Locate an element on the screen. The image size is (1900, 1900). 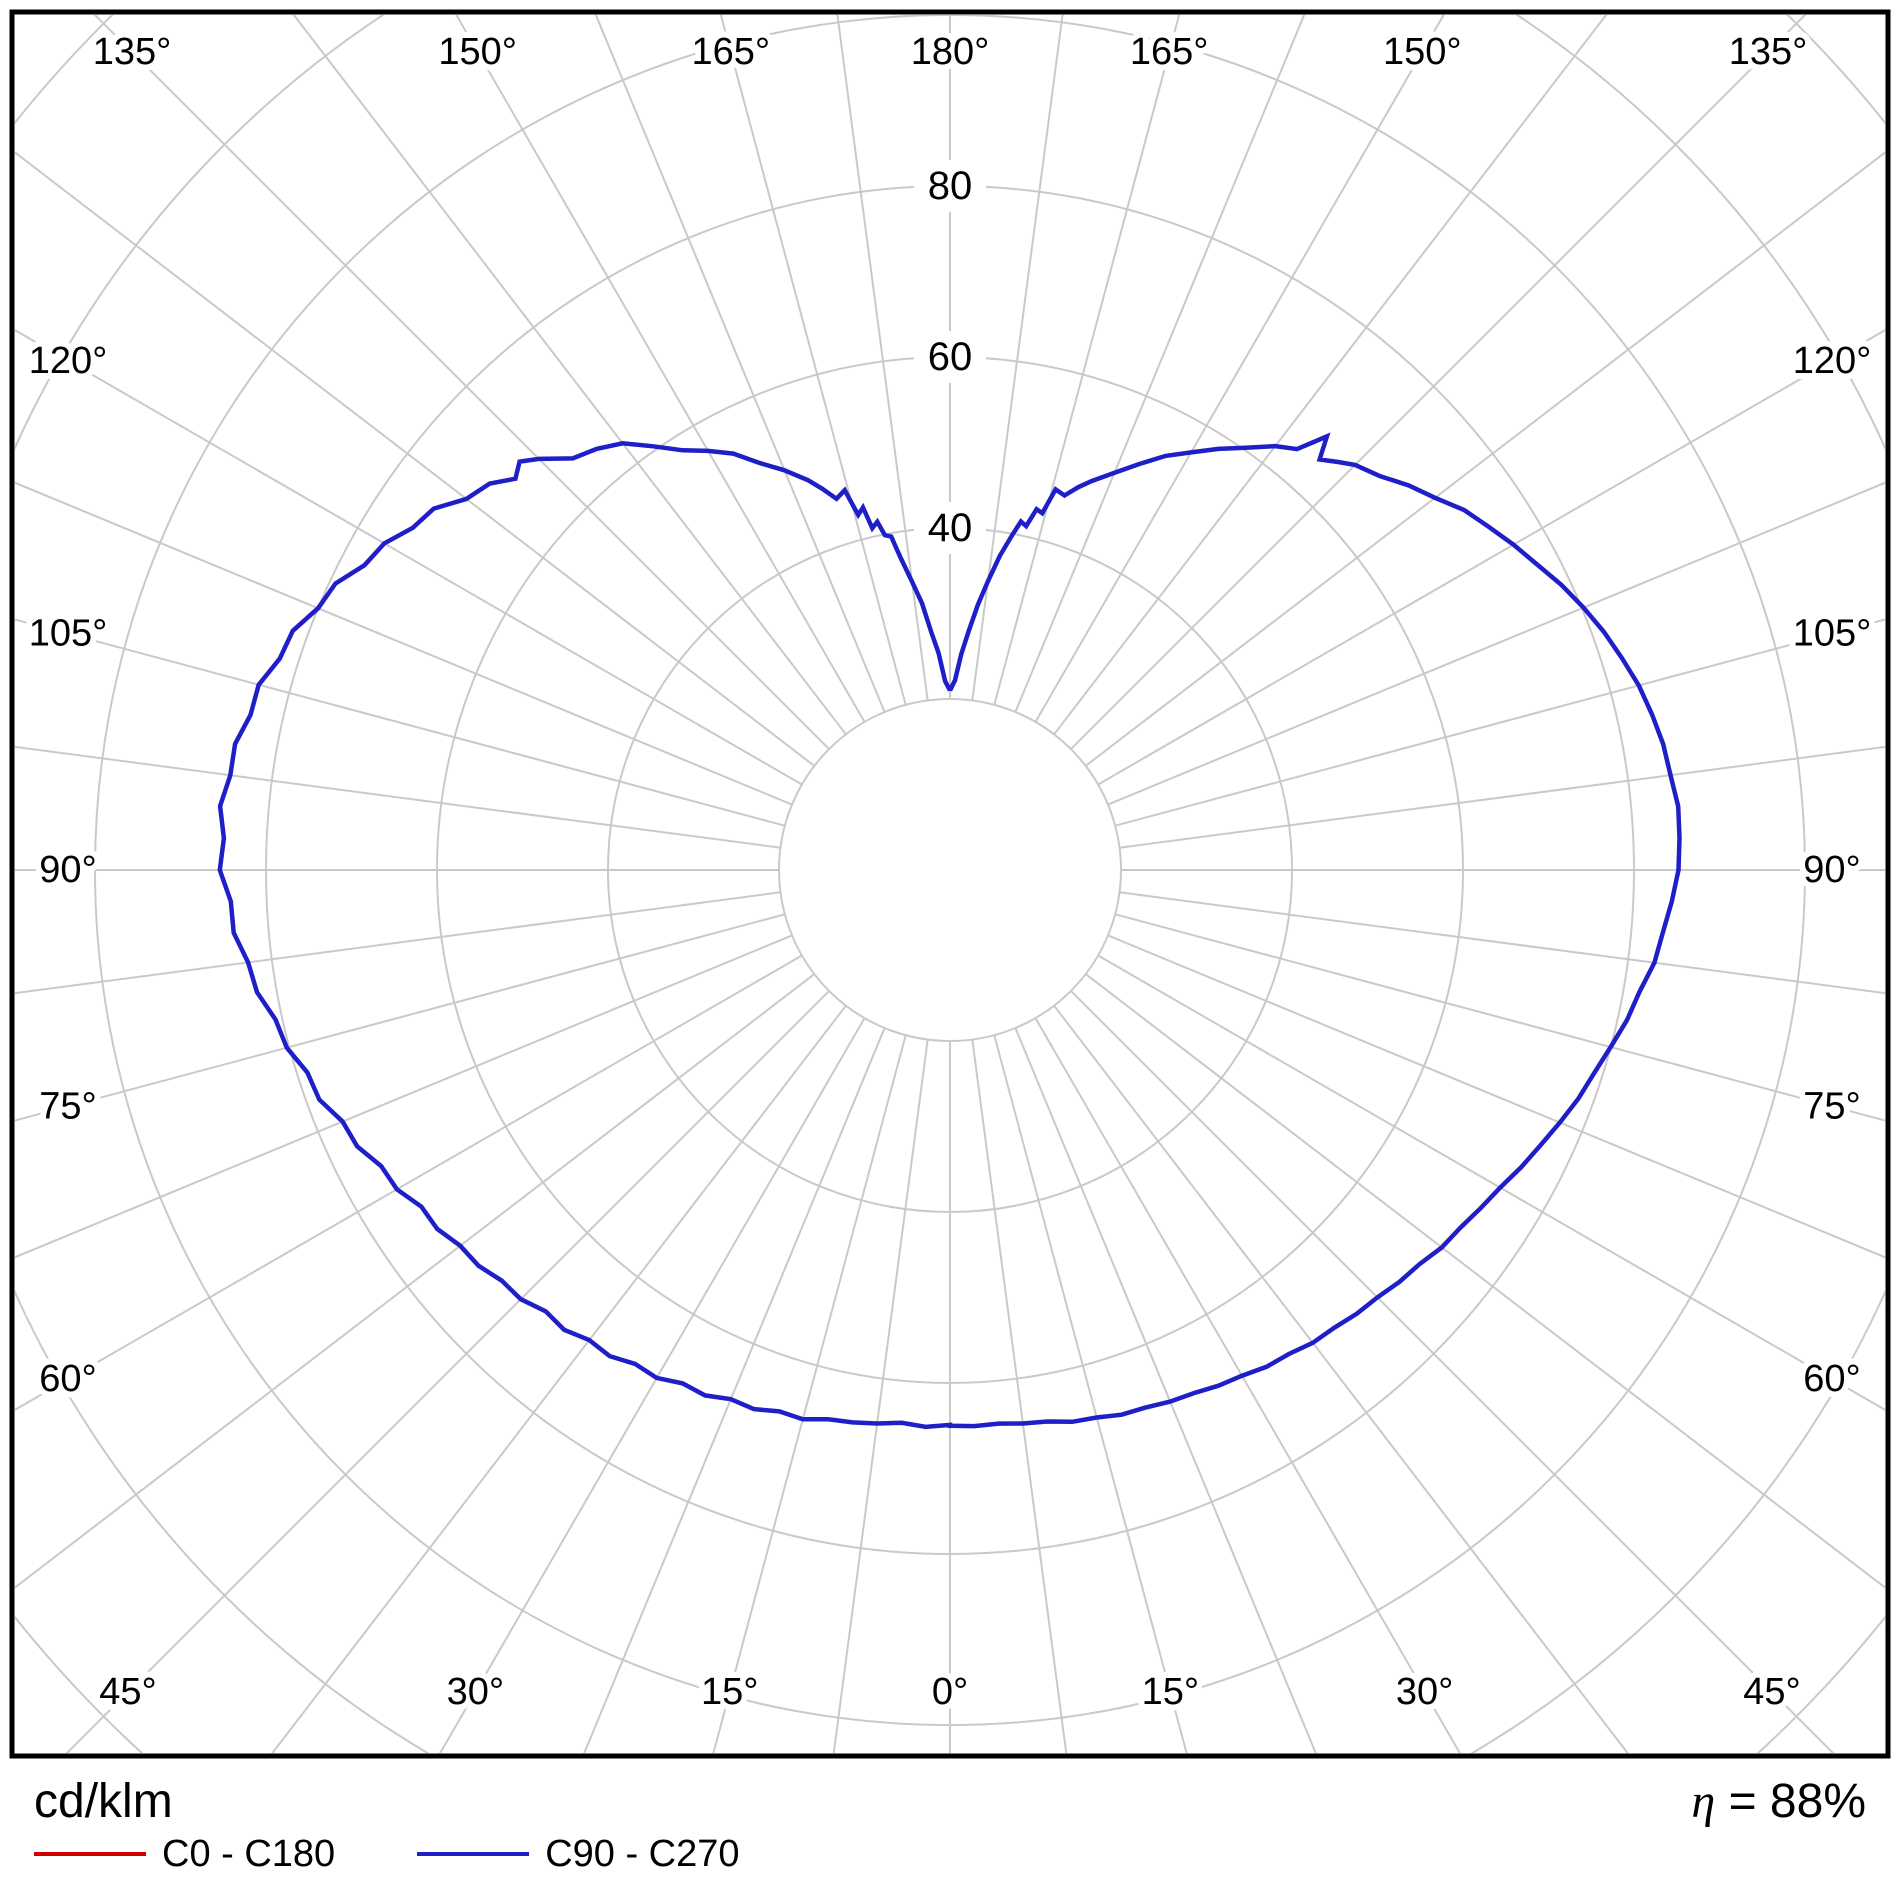
chart-footer: cd/klm η = 88% C0 - C180 C90 - C270 is located at coordinates (950, 1834).